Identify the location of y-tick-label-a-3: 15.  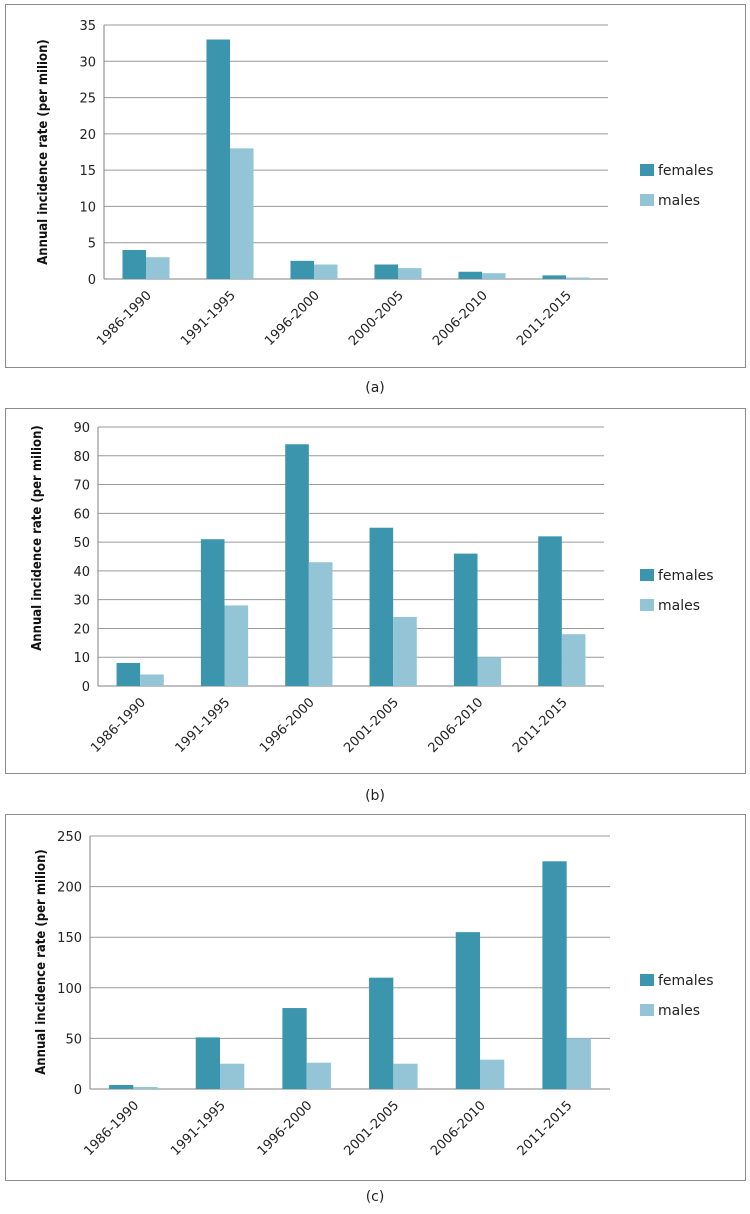
(87, 171).